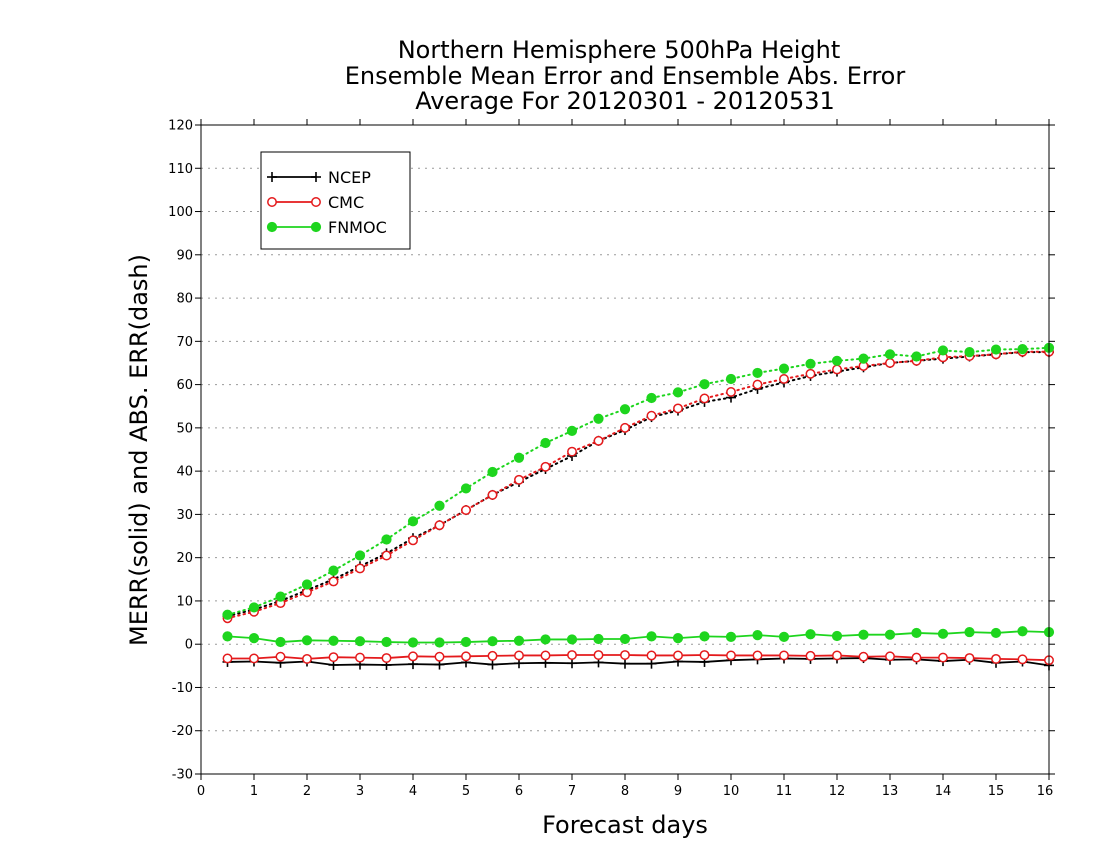 The width and height of the screenshot is (1100, 850). What do you see at coordinates (572, 791) in the screenshot?
I see `x-tick-label: 7` at bounding box center [572, 791].